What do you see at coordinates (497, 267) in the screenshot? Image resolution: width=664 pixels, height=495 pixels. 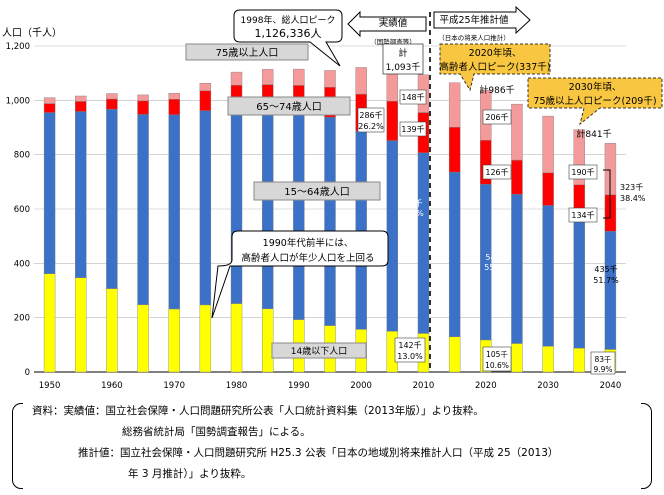 I see `label-2025-15-b: 55.7%` at bounding box center [497, 267].